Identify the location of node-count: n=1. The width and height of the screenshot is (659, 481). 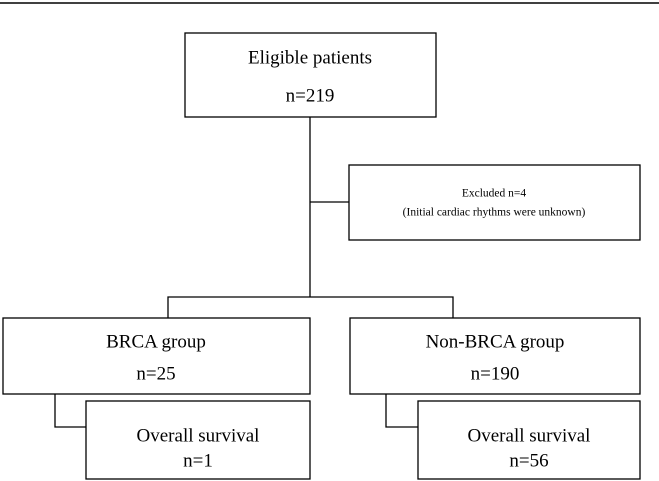
(198, 460).